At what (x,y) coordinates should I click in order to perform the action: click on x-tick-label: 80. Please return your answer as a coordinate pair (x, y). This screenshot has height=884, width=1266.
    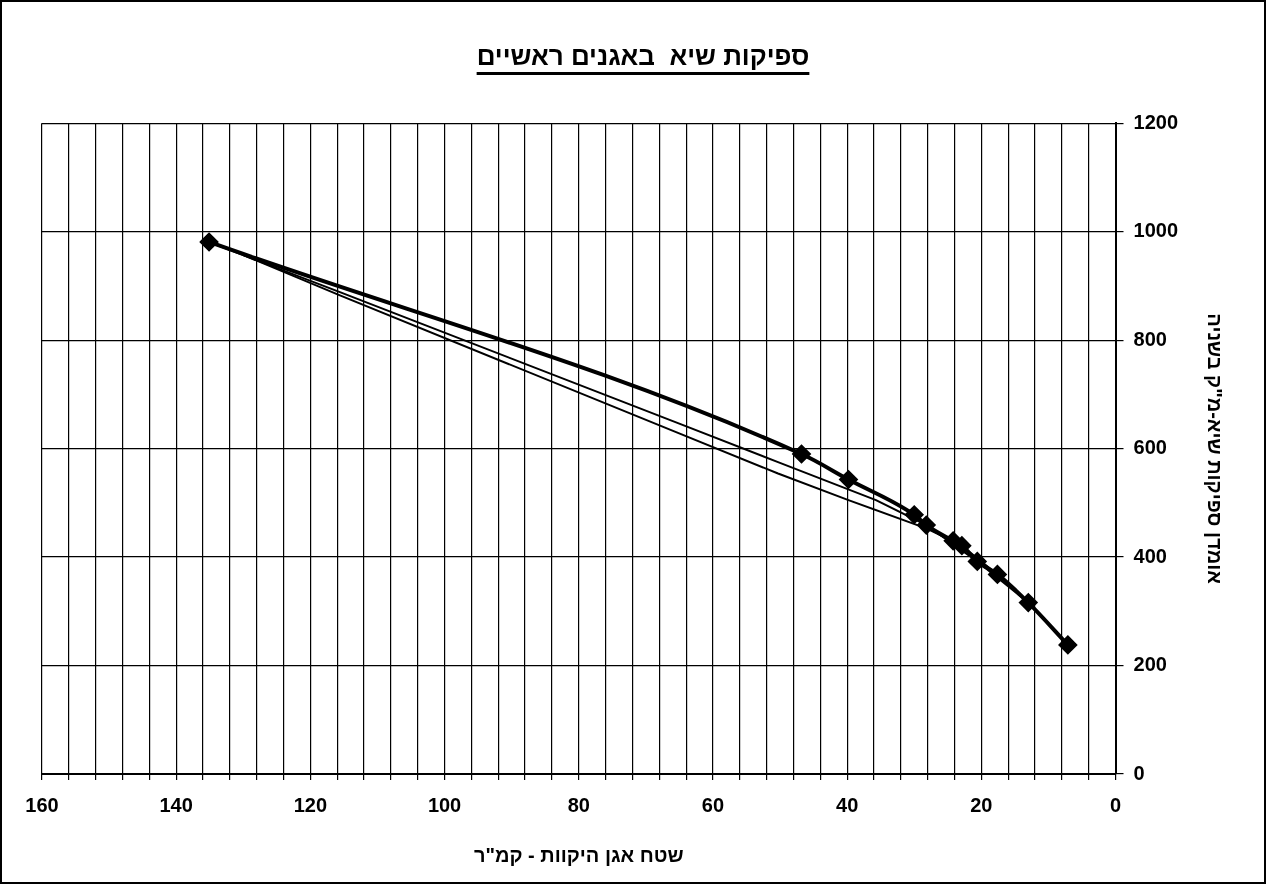
    Looking at the image, I should click on (578, 804).